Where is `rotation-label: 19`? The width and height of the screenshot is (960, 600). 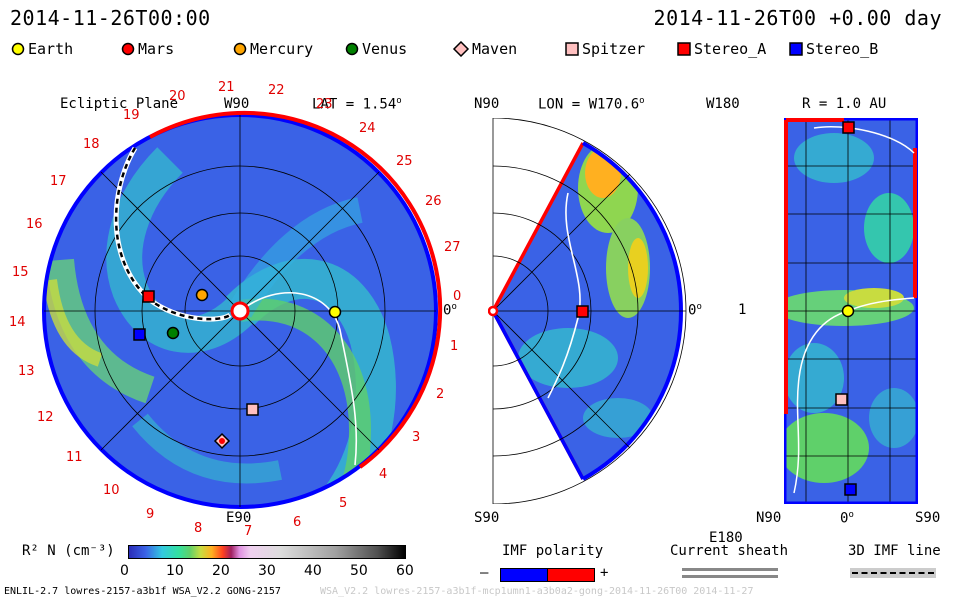
rotation-label: 19 is located at coordinates (131, 115).